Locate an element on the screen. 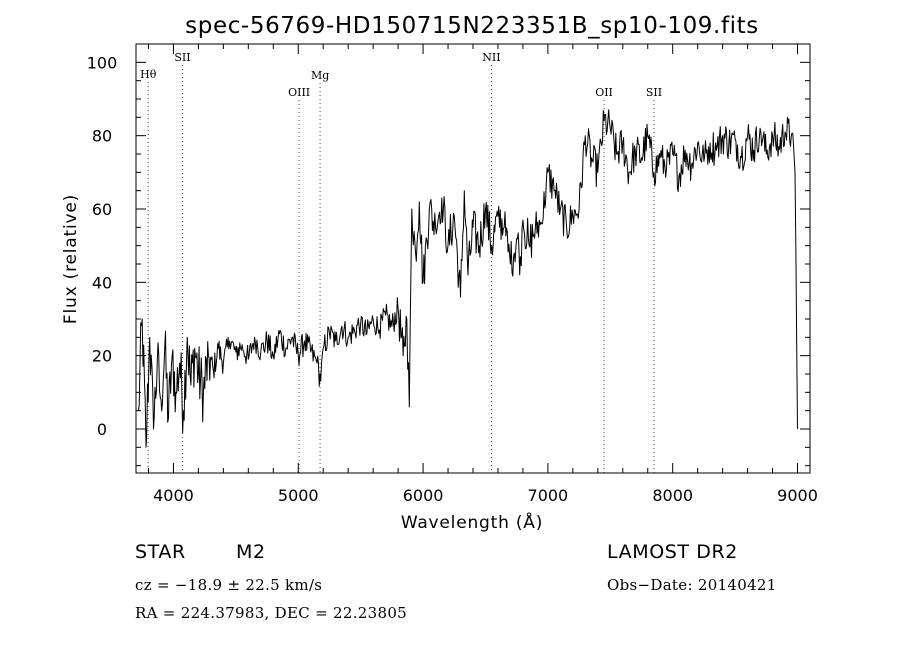  observation-date: Obs−Date: 20140421 is located at coordinates (692, 585).